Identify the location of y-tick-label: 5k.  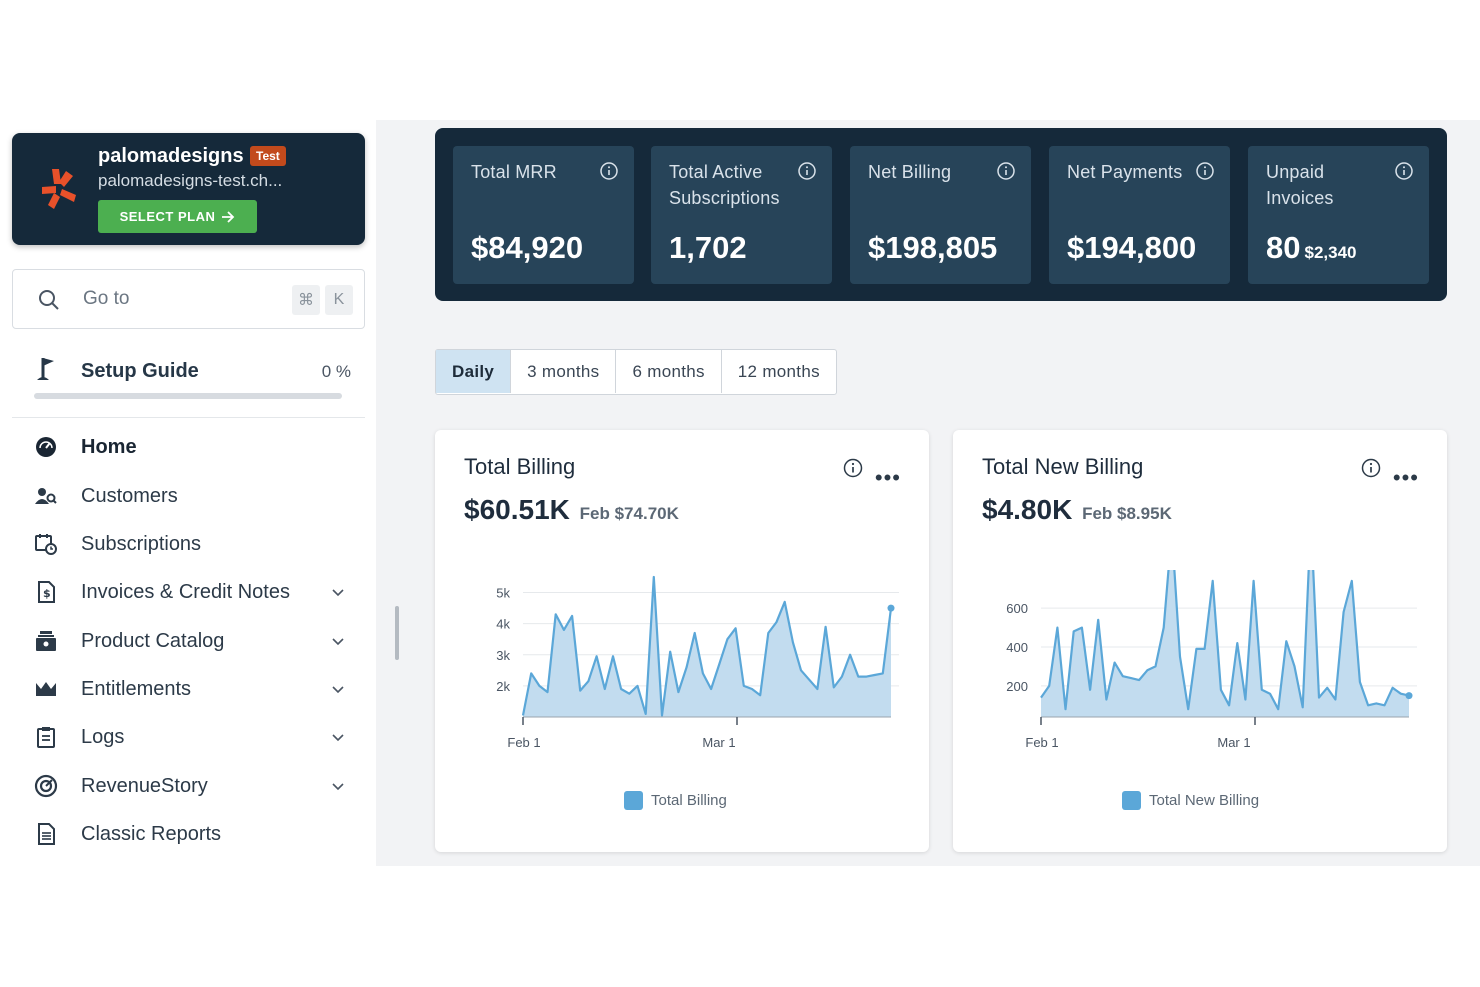
(503, 593).